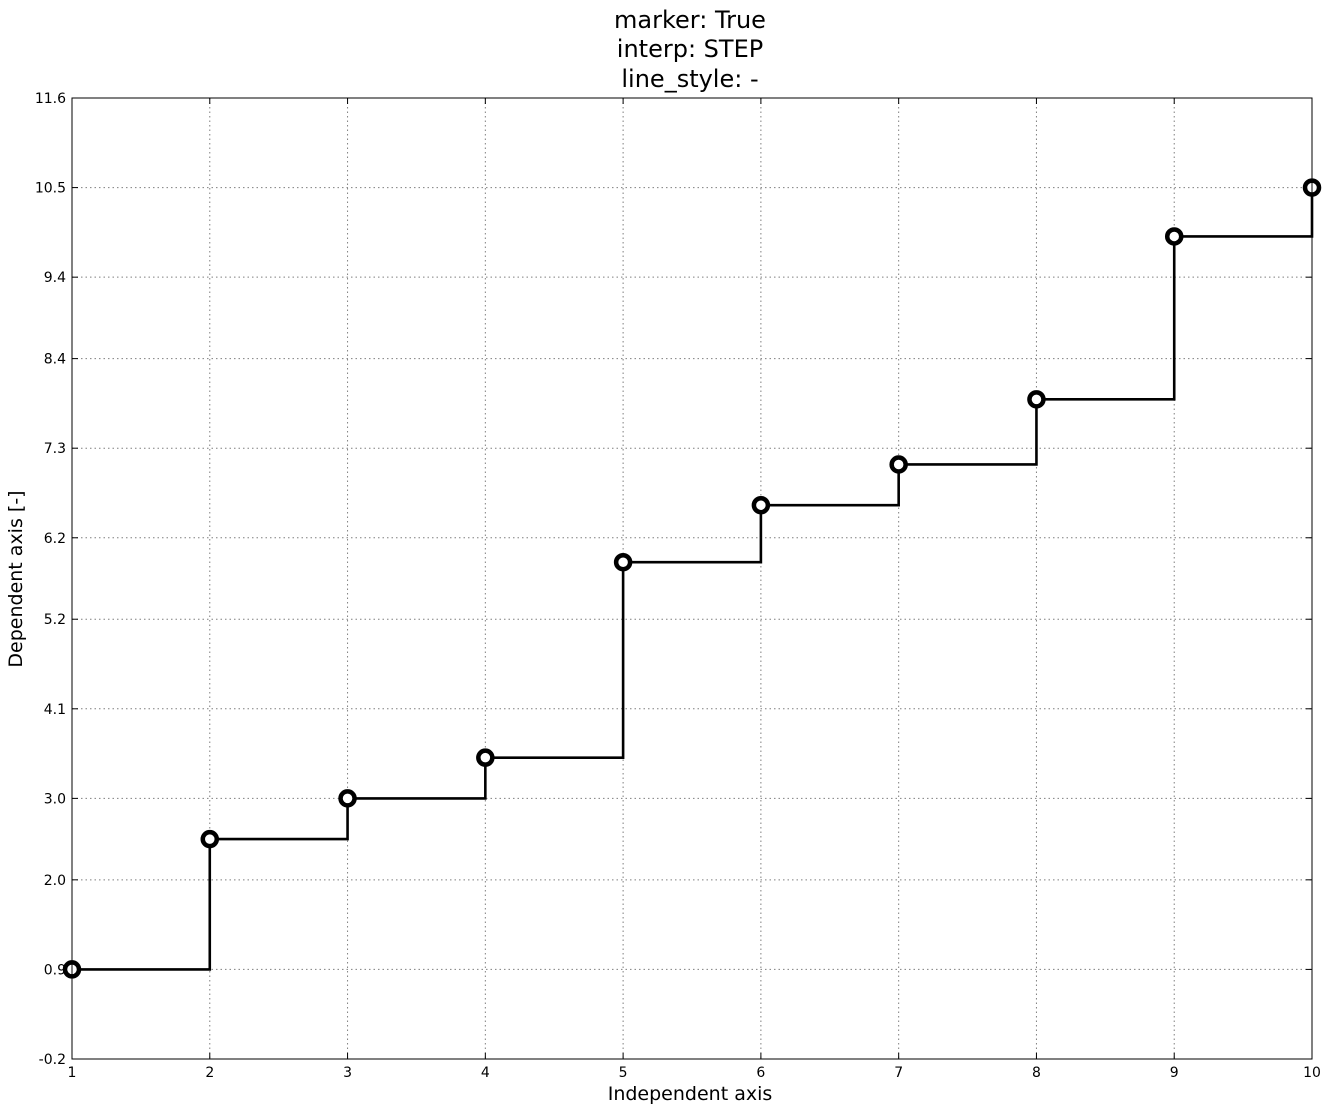  What do you see at coordinates (55, 710) in the screenshot?
I see `y-tick-label: 4.1` at bounding box center [55, 710].